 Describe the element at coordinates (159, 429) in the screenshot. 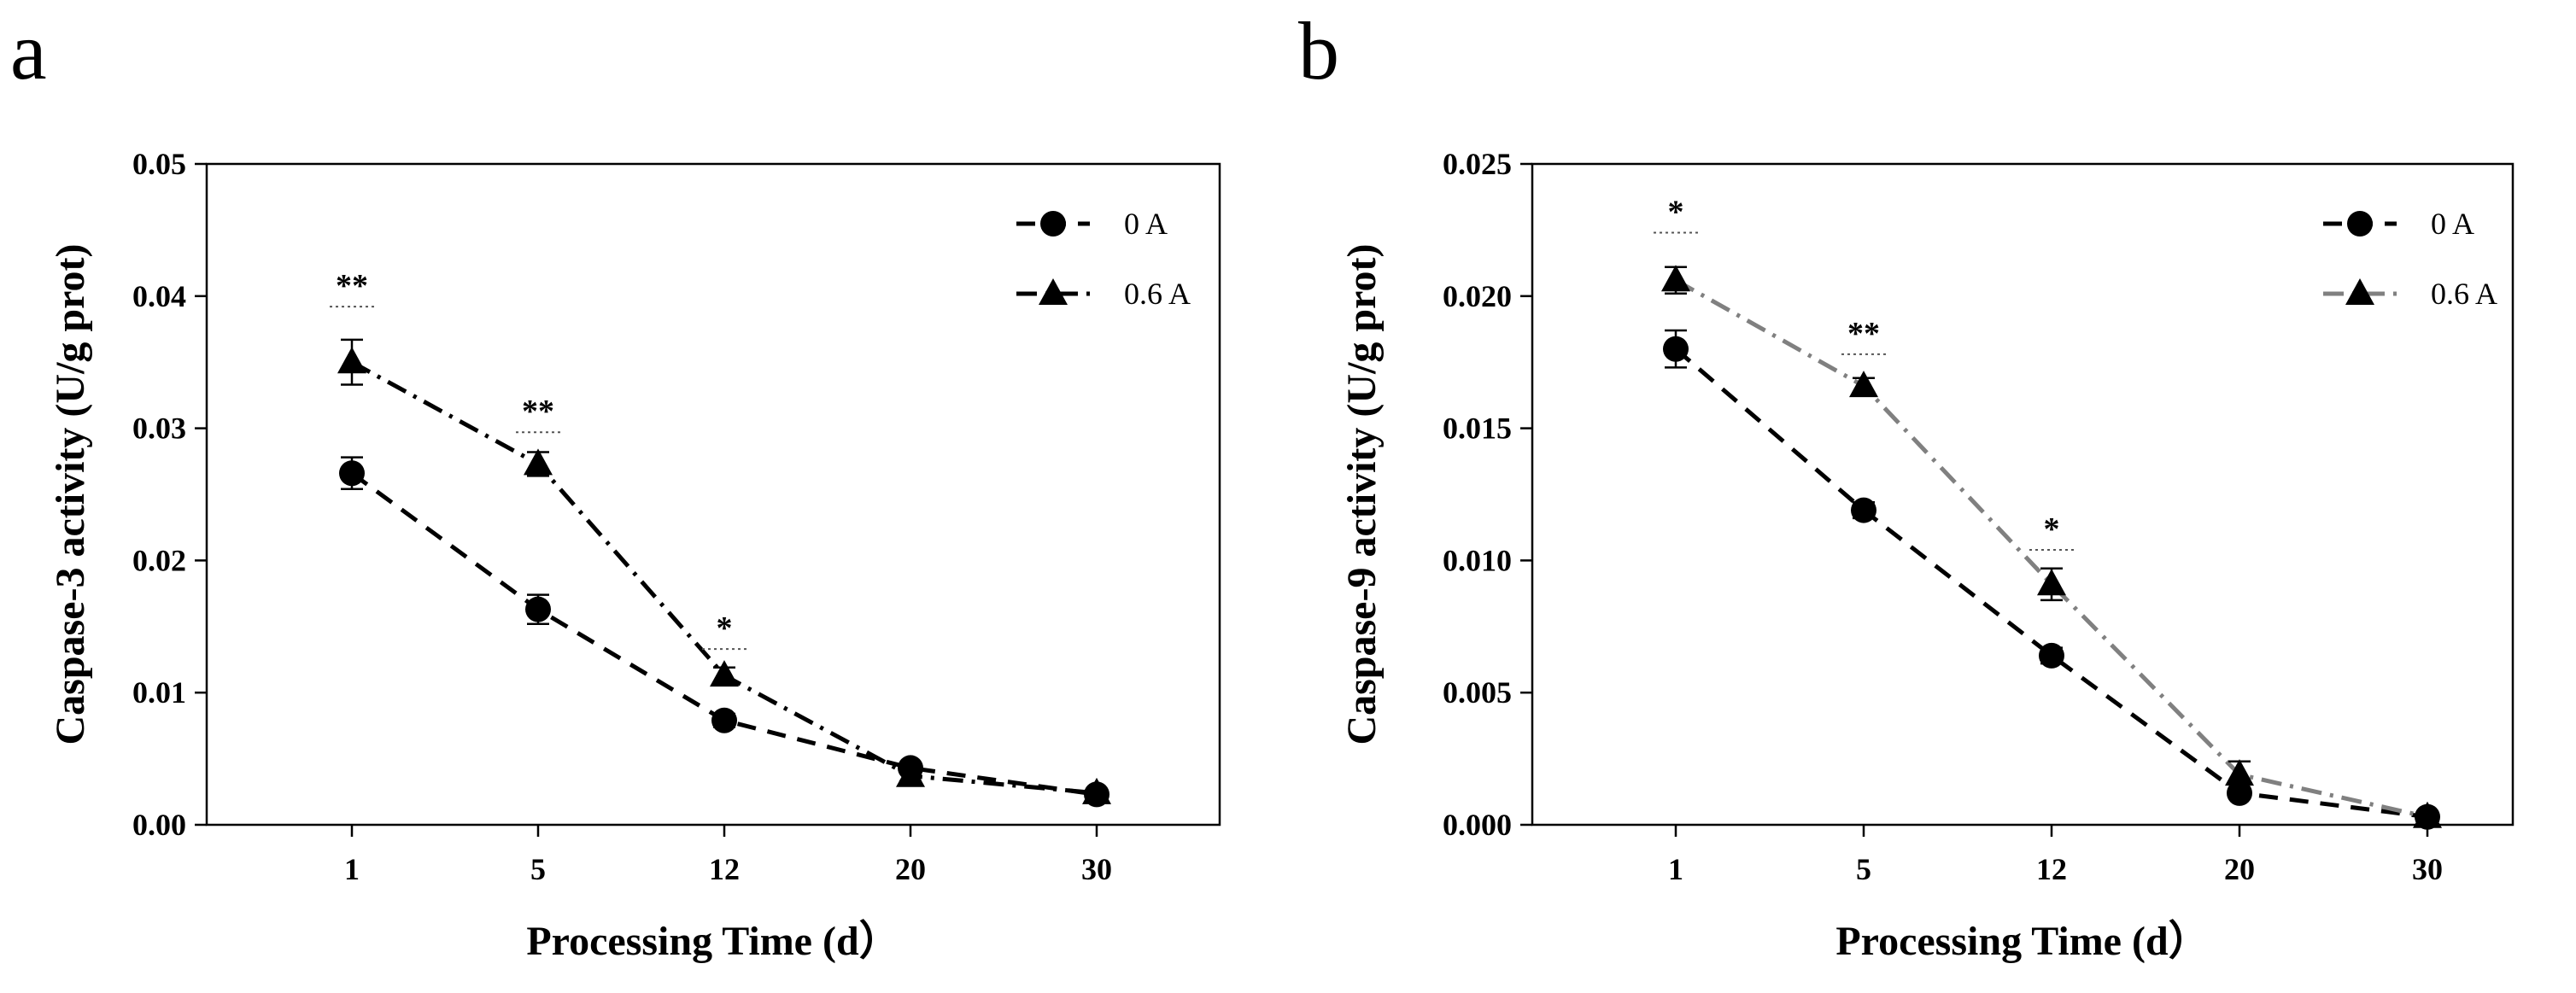

I see `y-tick-label: 0.03` at that location.